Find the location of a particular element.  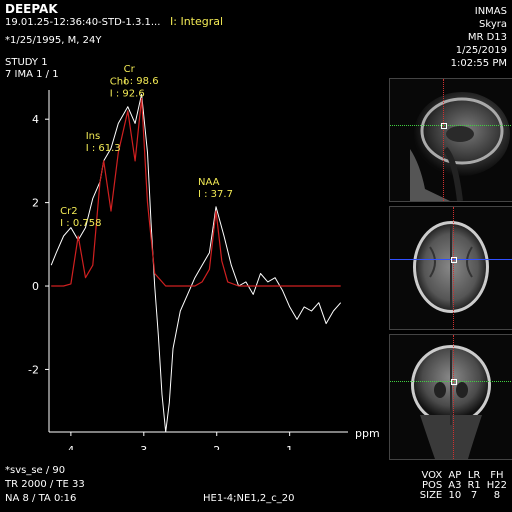

scanner: Skyra is located at coordinates (493, 24).